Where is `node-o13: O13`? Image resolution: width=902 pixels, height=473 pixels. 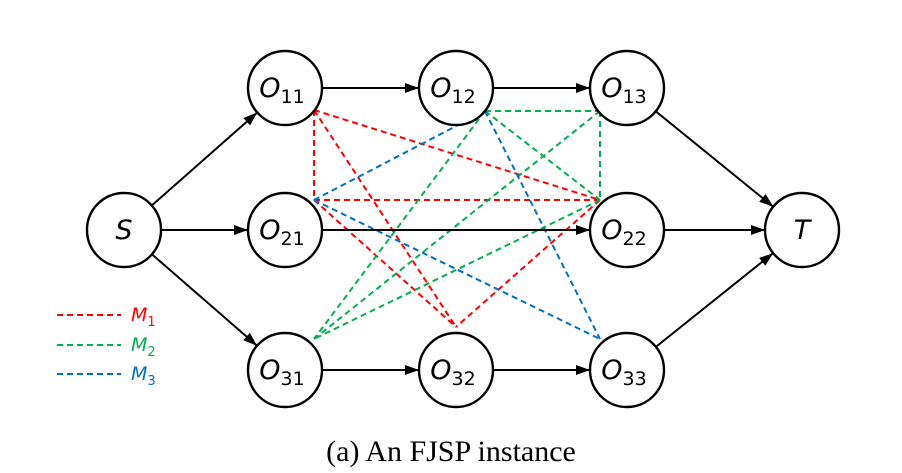
node-o13: O13 is located at coordinates (627, 88).